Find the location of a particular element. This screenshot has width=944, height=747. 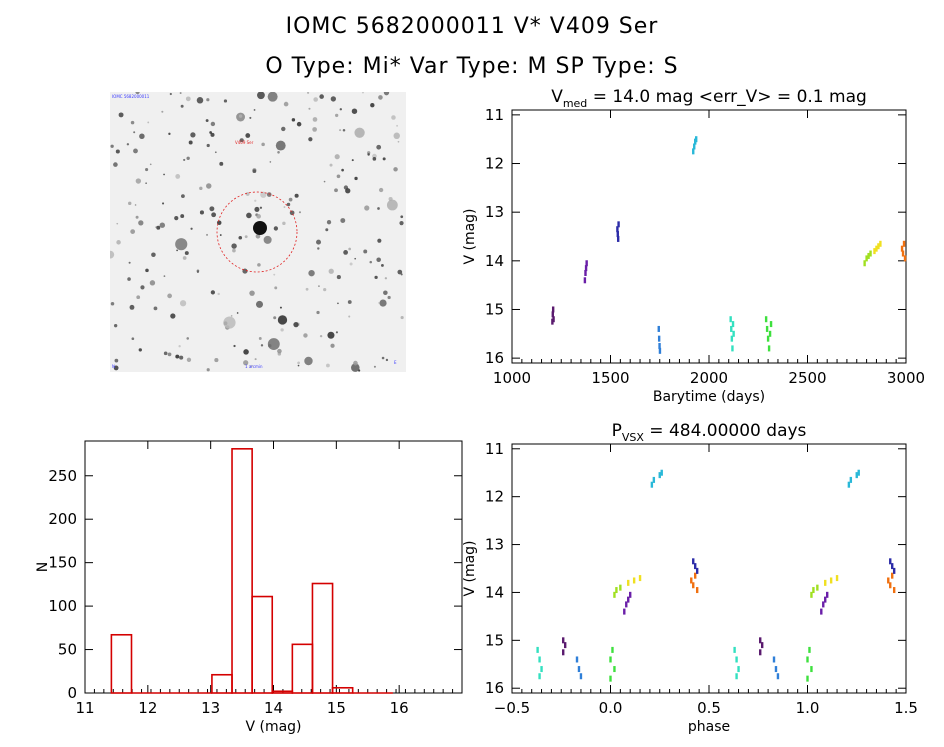

chart-title-rest: = 14.0 mag <err_V> = 0.1 mag is located at coordinates (727, 97).